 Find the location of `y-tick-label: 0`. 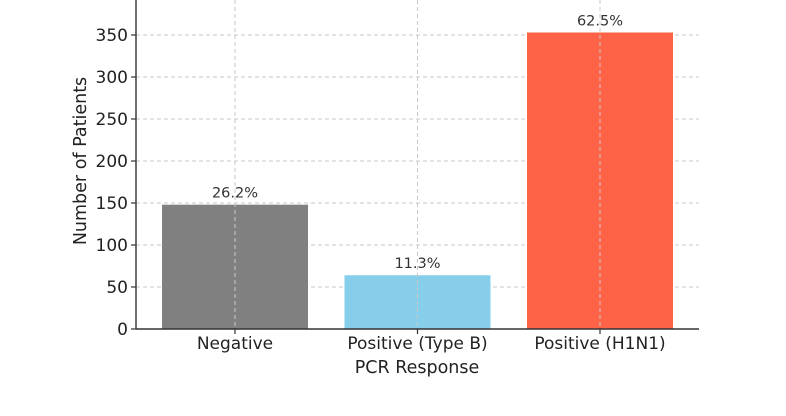

y-tick-label: 0 is located at coordinates (122, 330).